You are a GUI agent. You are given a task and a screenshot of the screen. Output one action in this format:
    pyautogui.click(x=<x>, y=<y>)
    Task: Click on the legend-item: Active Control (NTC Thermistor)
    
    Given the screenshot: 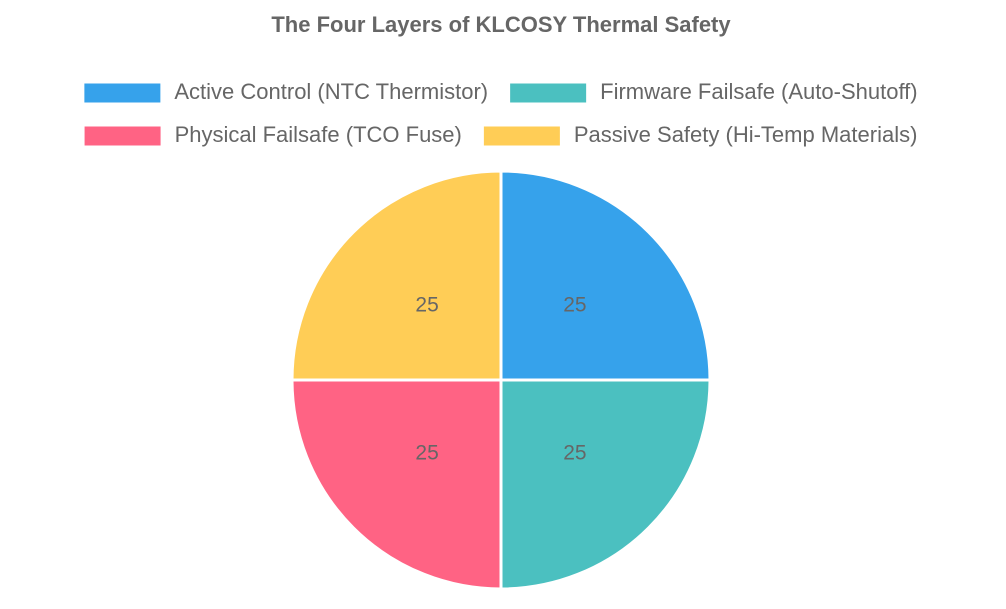 What is the action you would take?
    pyautogui.click(x=286, y=91)
    